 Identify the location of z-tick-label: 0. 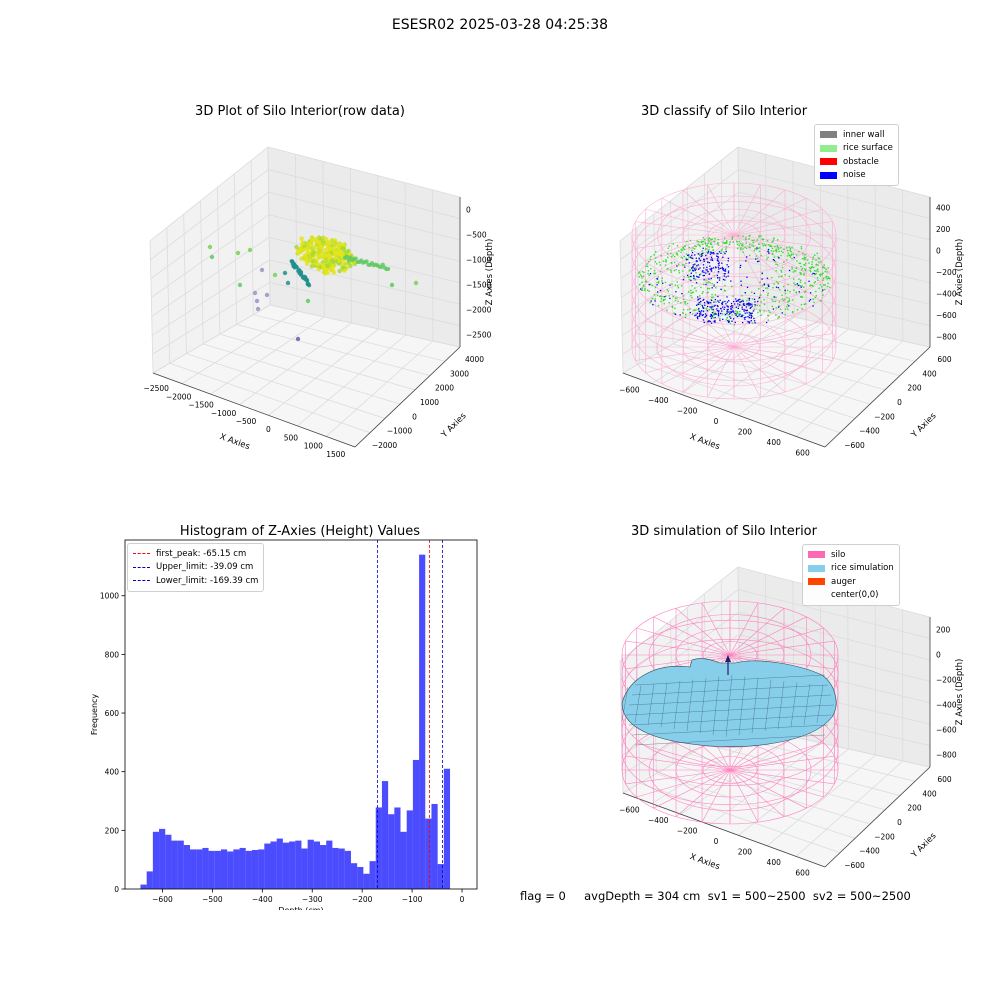
(938, 655).